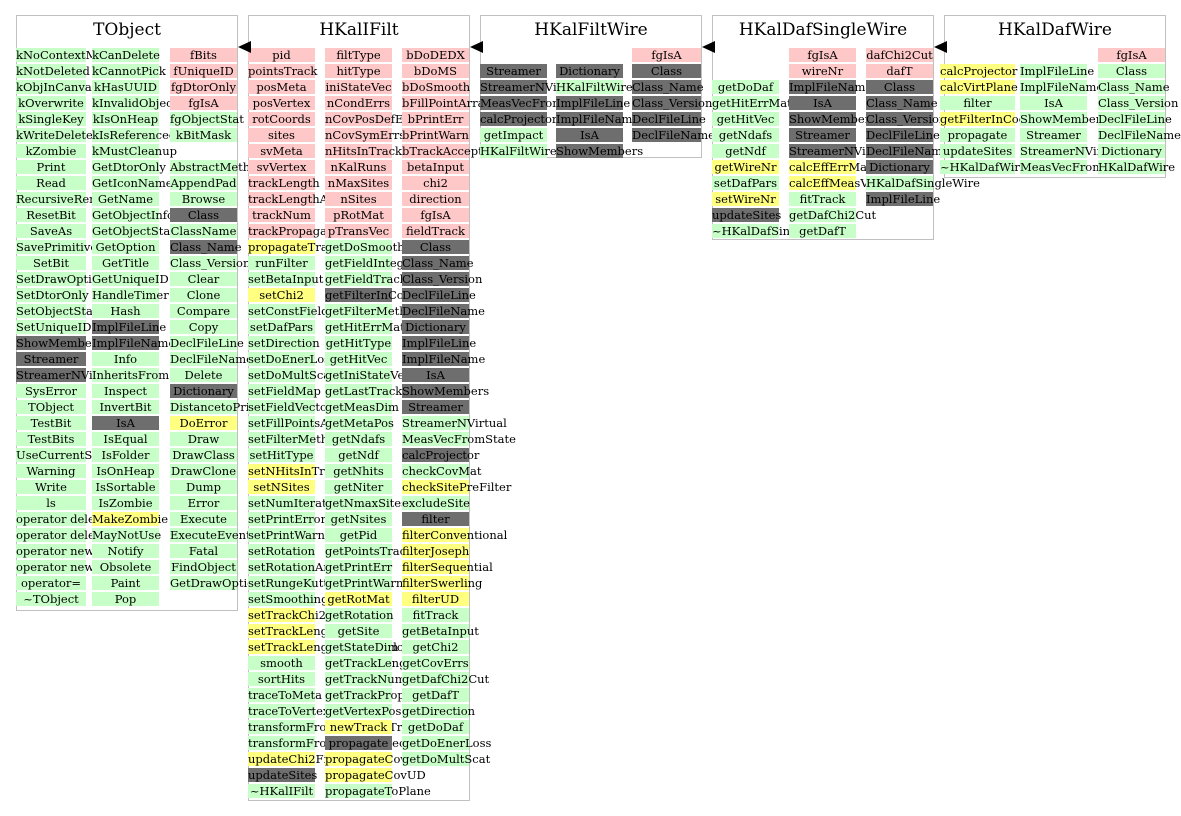 Image resolution: width=1181 pixels, height=816 pixels. Describe the element at coordinates (68, 199) in the screenshot. I see `member-function: RecursiveRemove` at that location.